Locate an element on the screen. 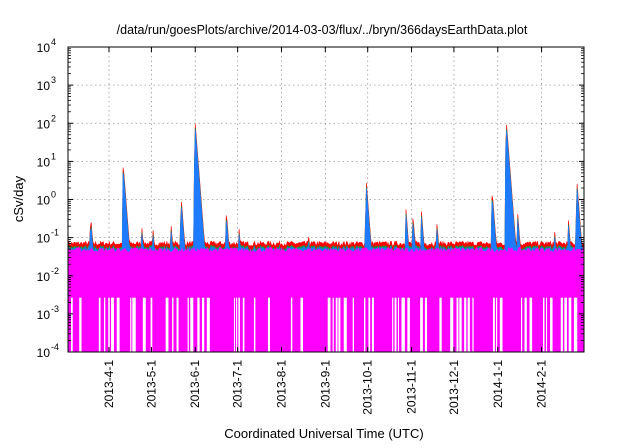 The width and height of the screenshot is (640, 448). x-tick-label: 2013-4-1 is located at coordinates (109, 384).